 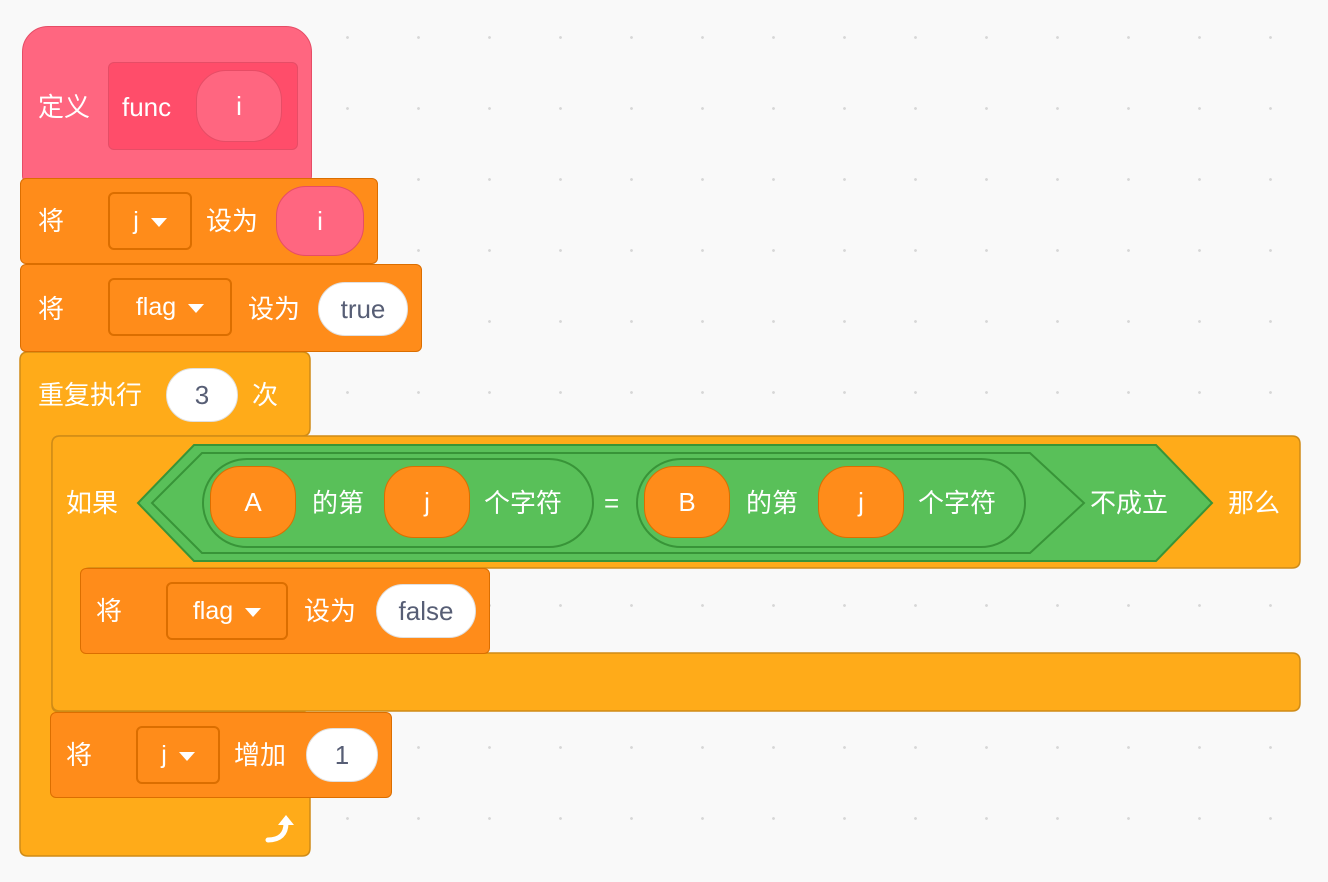 What do you see at coordinates (861, 502) in the screenshot?
I see `index-j-right-reporter: j` at bounding box center [861, 502].